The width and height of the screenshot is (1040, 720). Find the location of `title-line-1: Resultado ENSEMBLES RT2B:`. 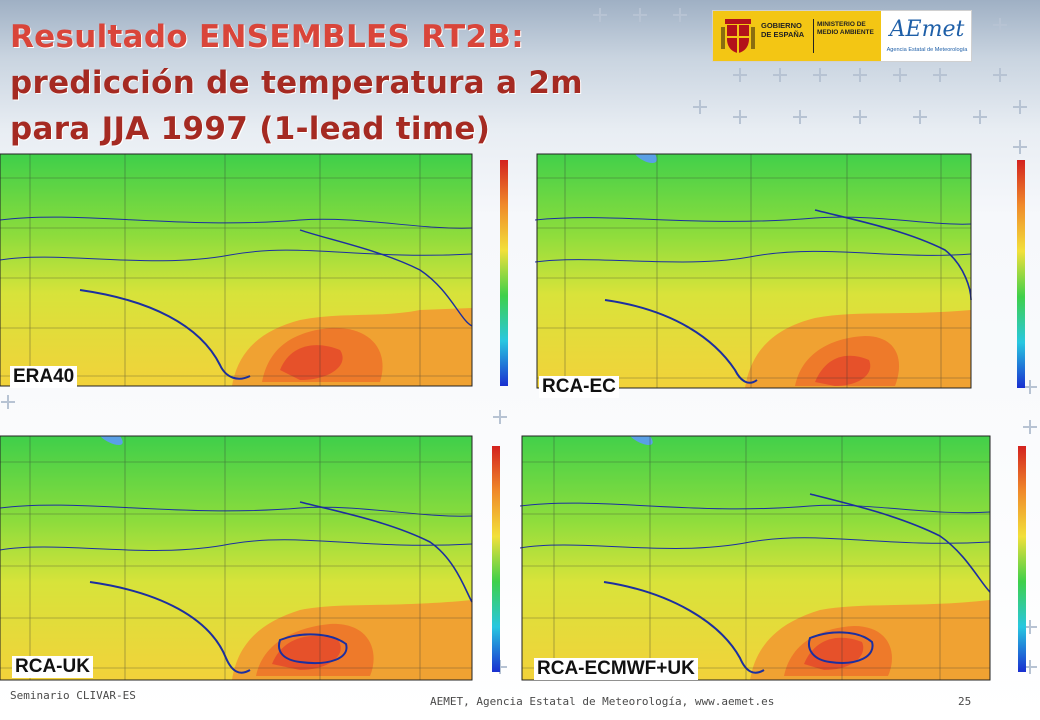

title-line-1: Resultado ENSEMBLES RT2B: is located at coordinates (267, 37).